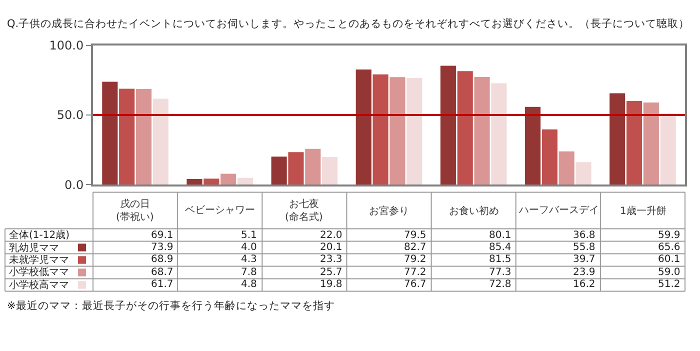 The image size is (700, 351). I want to click on data-label: 81.5, so click(500, 259).